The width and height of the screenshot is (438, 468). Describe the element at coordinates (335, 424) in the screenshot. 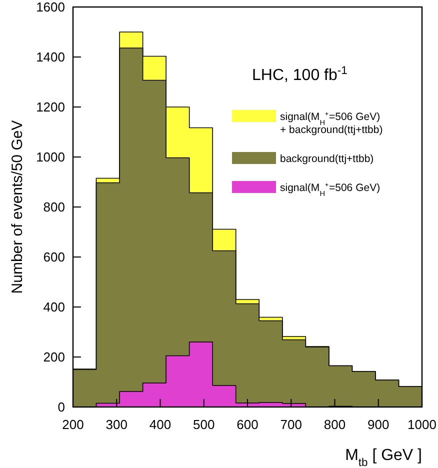

I see `x-tick-label: 800` at that location.